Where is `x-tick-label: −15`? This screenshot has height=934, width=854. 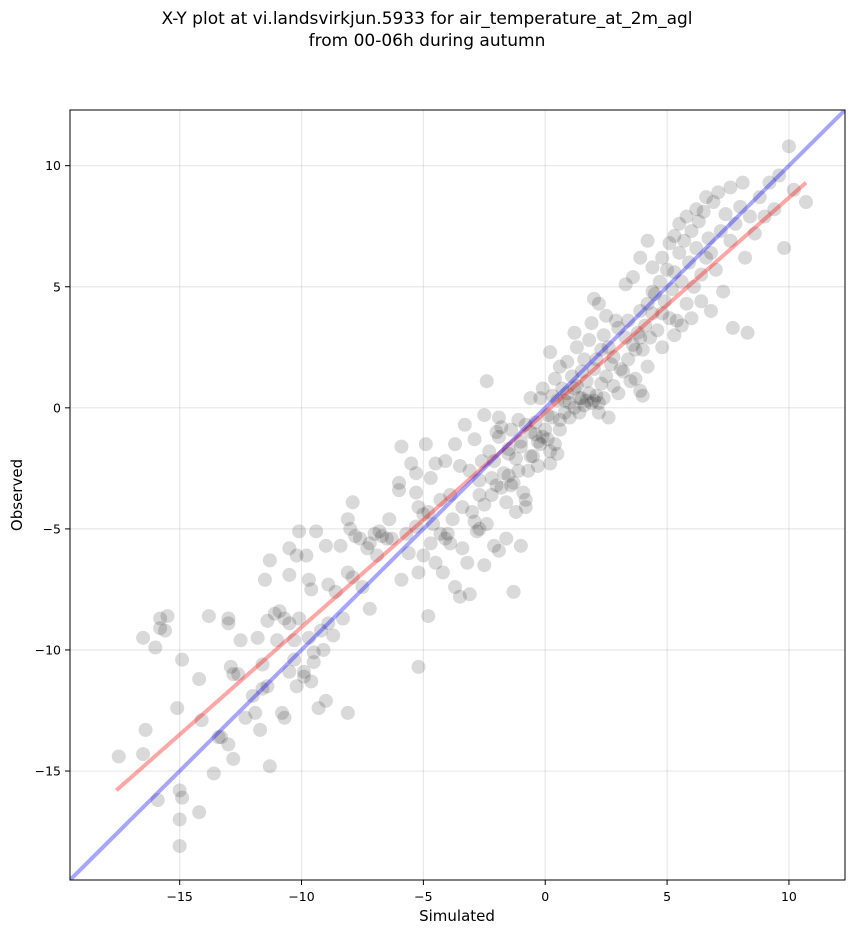 x-tick-label: −15 is located at coordinates (179, 896).